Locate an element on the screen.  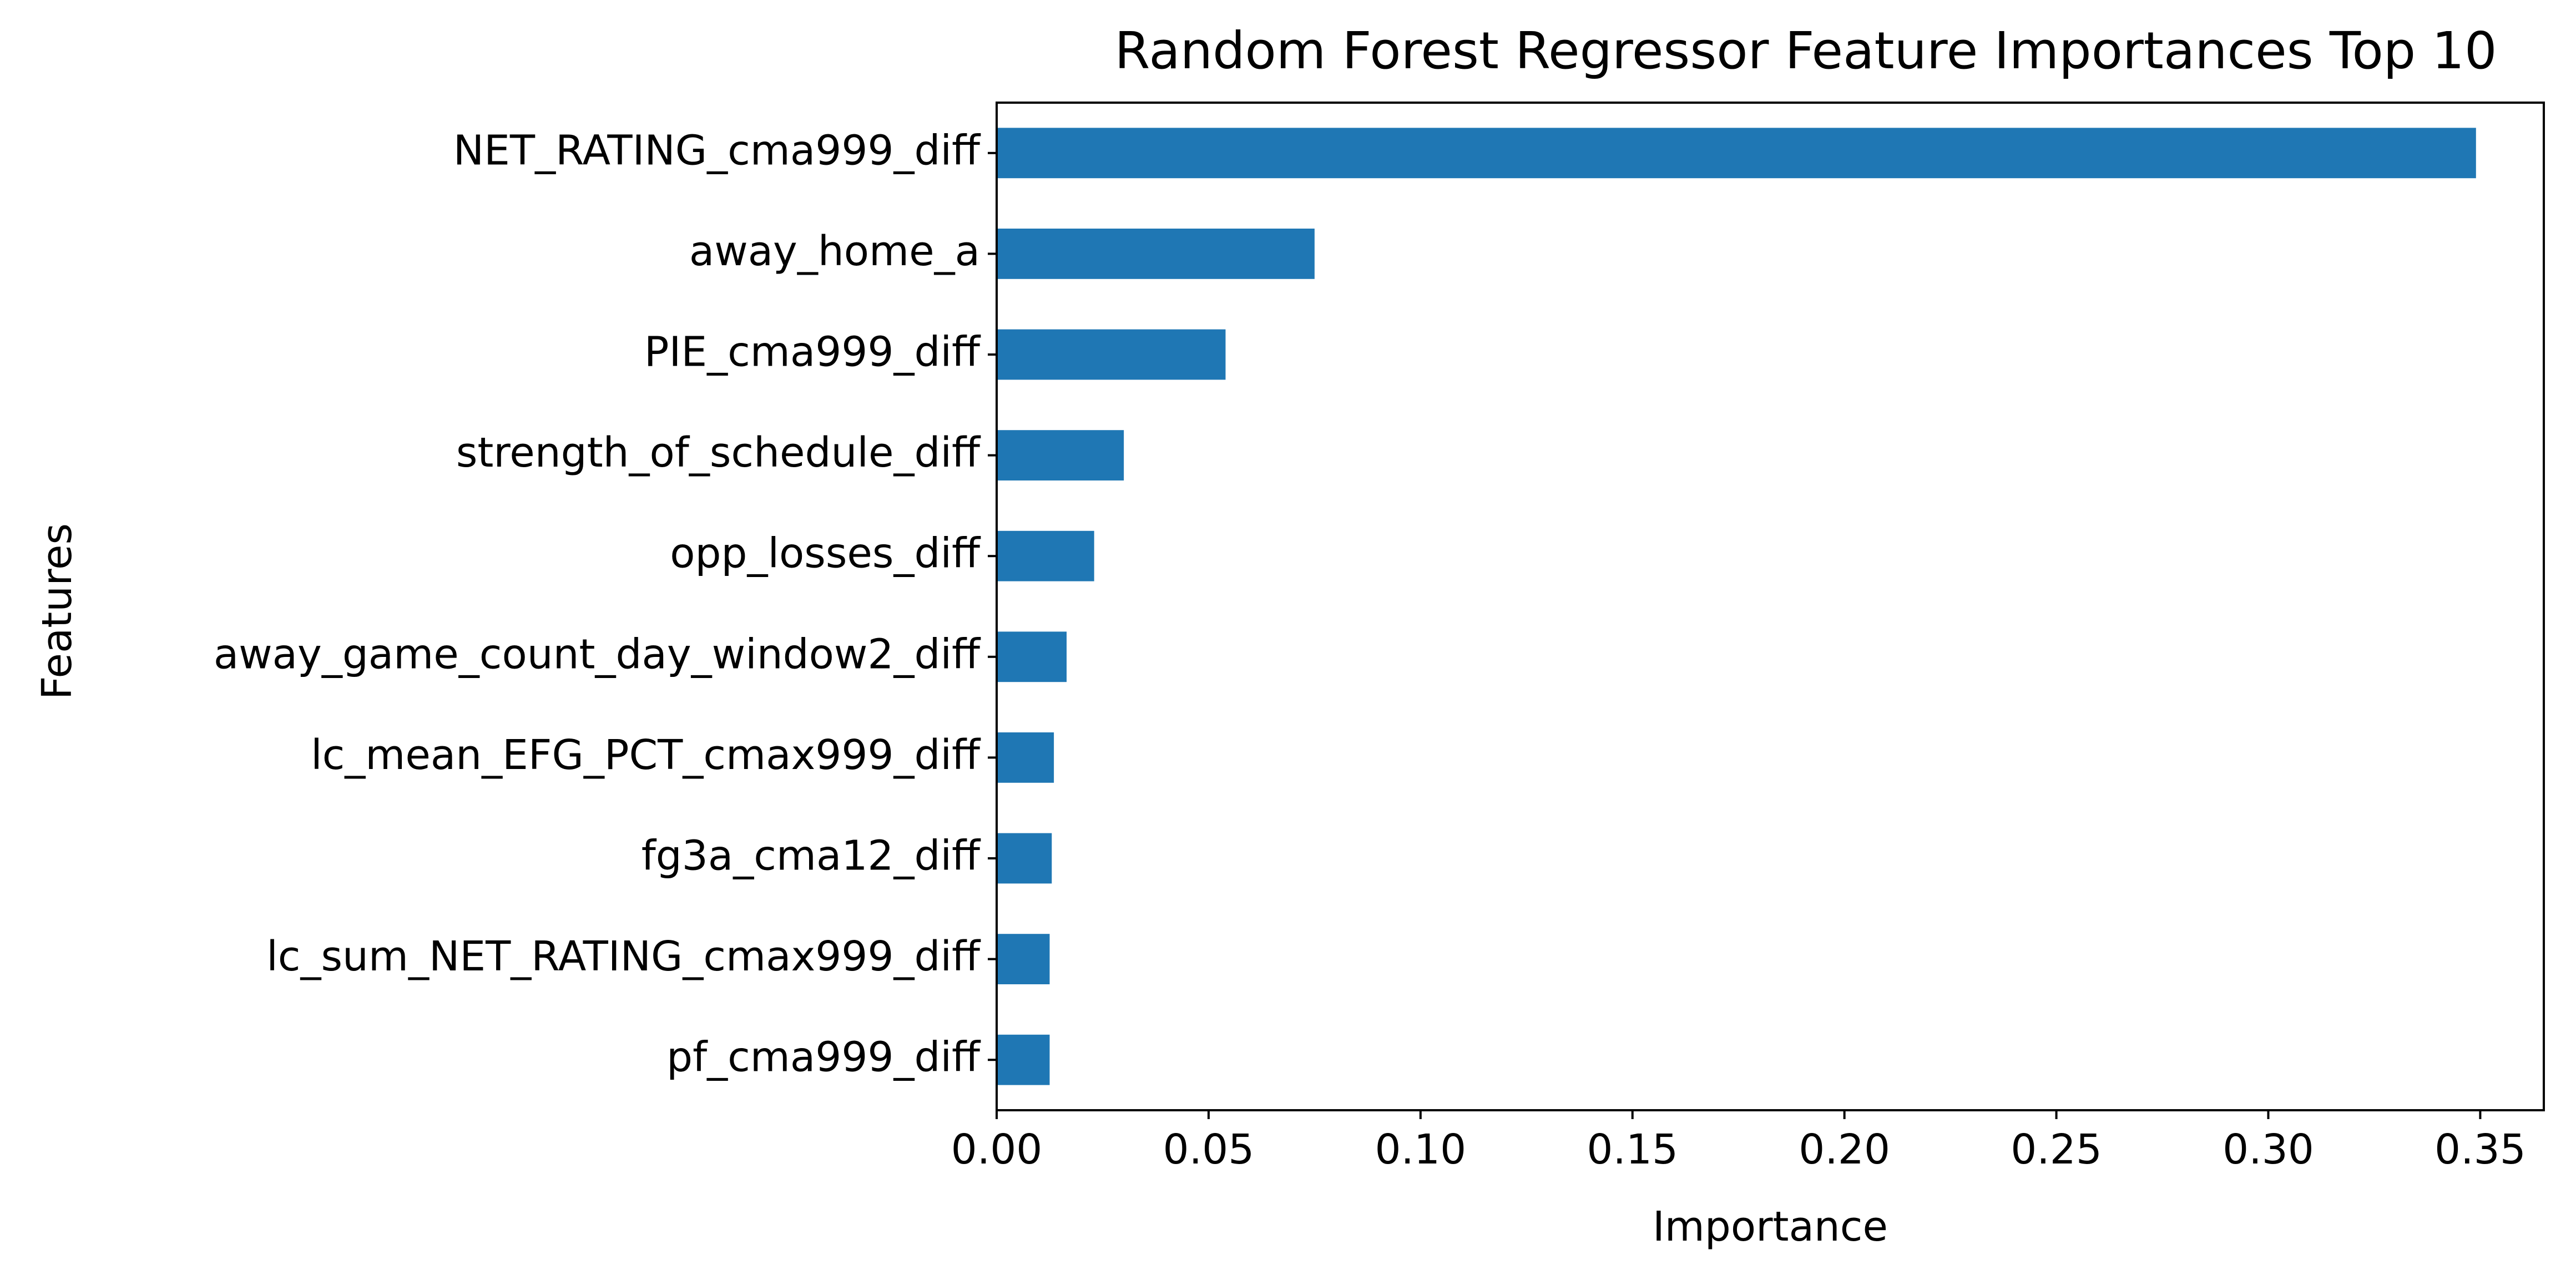
y-tick-label: lc_sum_NET_RATING_cmax999_diff is located at coordinates (623, 957).